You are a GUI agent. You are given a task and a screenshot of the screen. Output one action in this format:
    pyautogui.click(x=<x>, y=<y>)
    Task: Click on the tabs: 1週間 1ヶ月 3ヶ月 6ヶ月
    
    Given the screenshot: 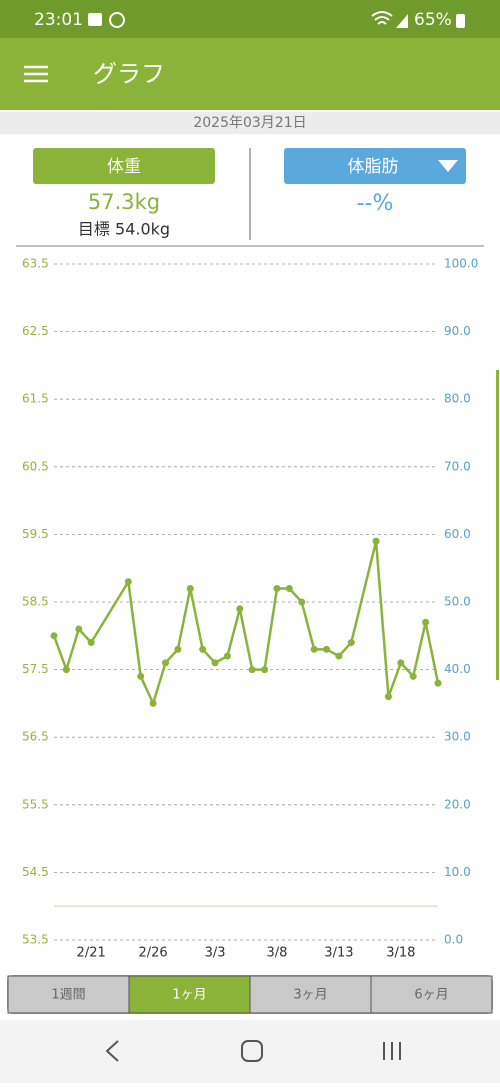 What is the action you would take?
    pyautogui.click(x=250, y=994)
    